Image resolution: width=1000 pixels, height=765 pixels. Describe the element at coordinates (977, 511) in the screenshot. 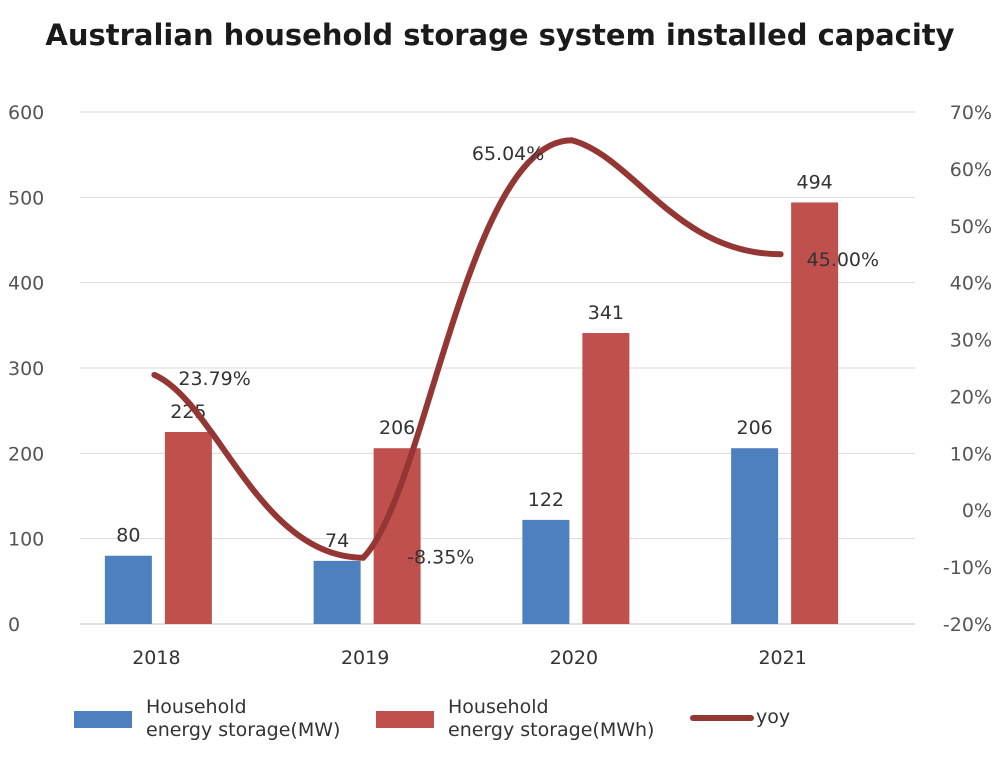

I see `y-right-tick-label: 0%` at that location.